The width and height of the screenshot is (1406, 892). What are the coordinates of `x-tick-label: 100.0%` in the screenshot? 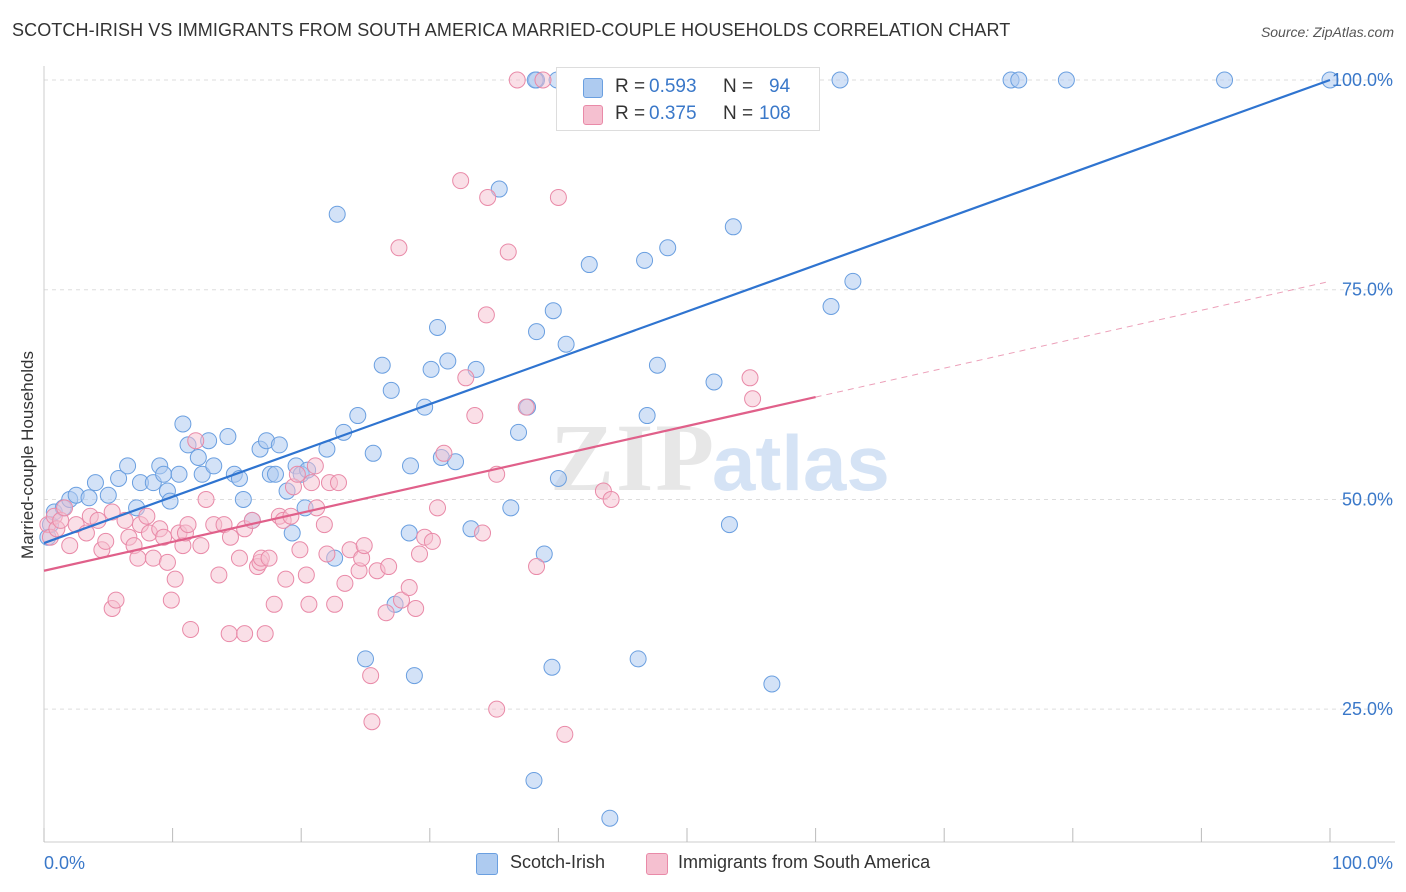 It's located at (1362, 863).